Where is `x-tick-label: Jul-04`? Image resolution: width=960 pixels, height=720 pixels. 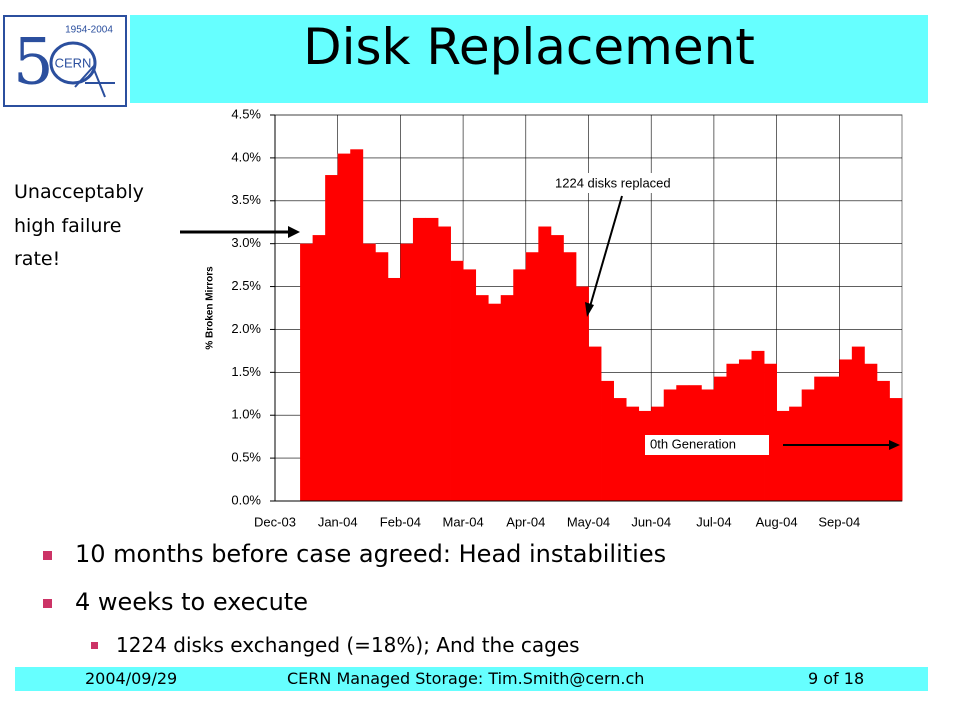 x-tick-label: Jul-04 is located at coordinates (713, 521).